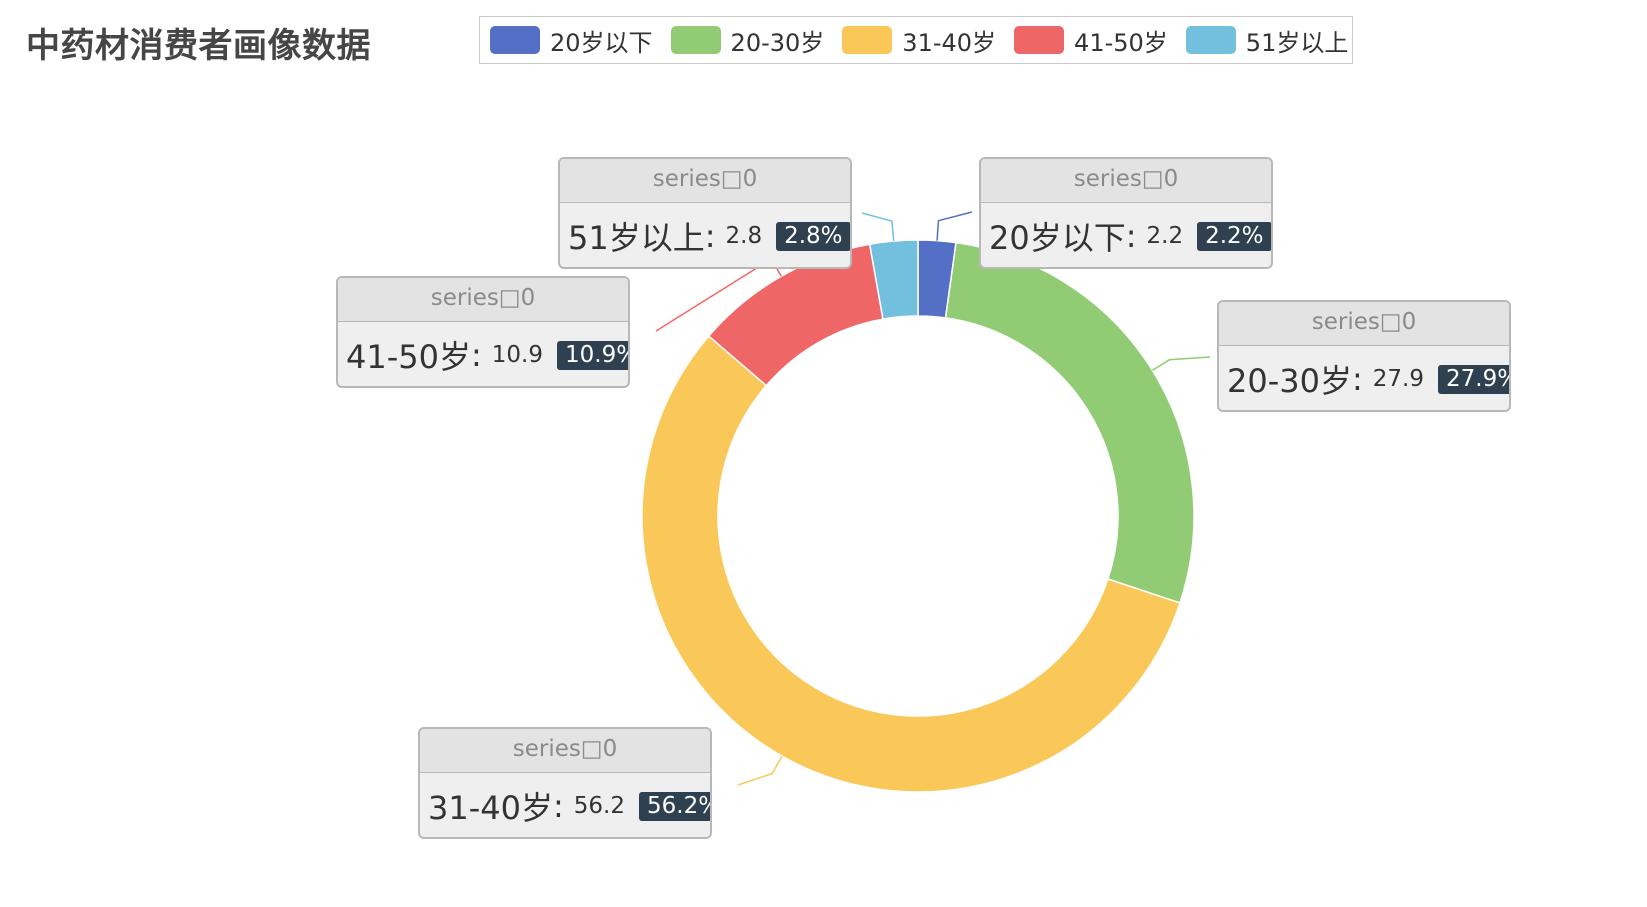  What do you see at coordinates (1364, 356) in the screenshot?
I see `callout-20-30: series□0 20-30岁: 27.9 27.9%` at bounding box center [1364, 356].